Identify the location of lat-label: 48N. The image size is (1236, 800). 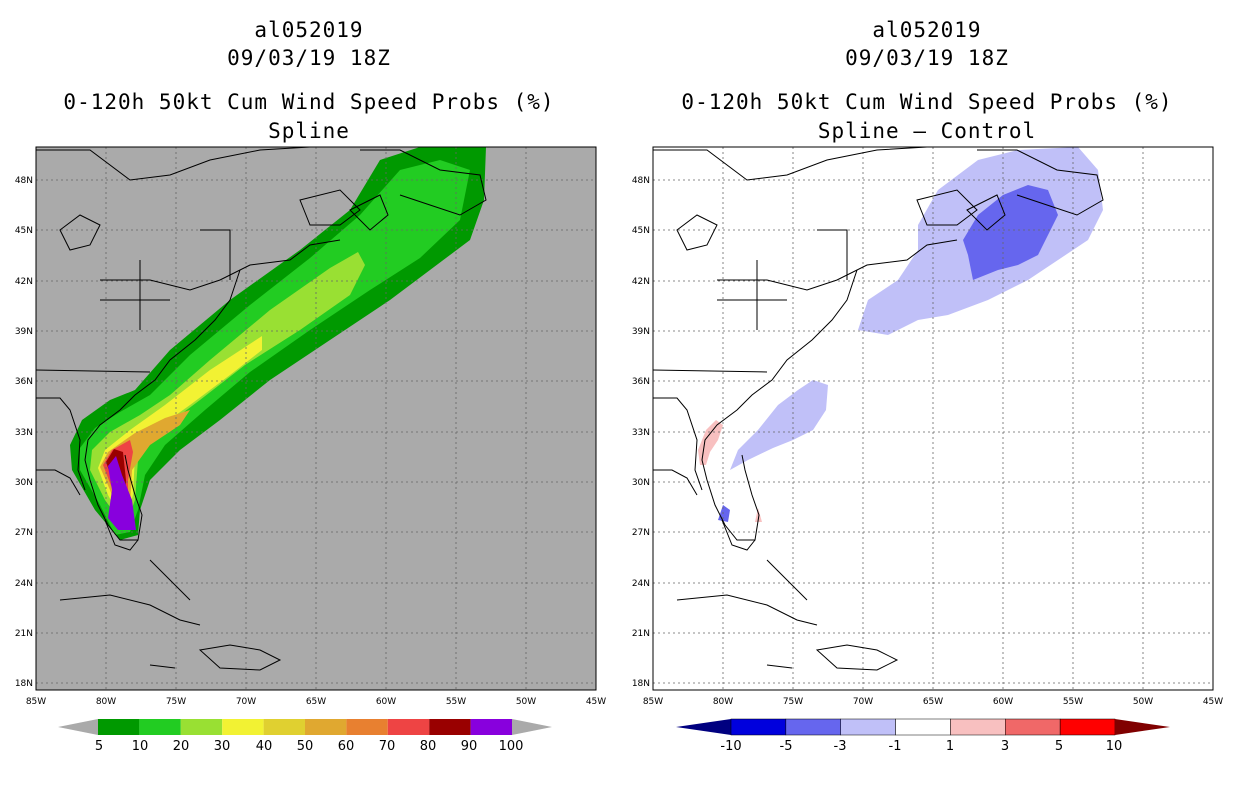
(24, 181).